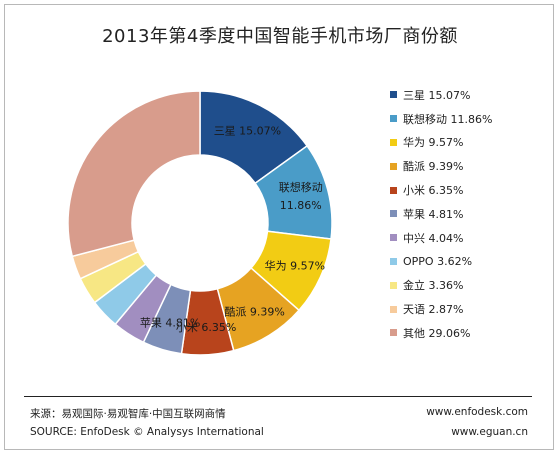  I want to click on legend-item-1: 联想移动 11.86%, so click(472, 119).